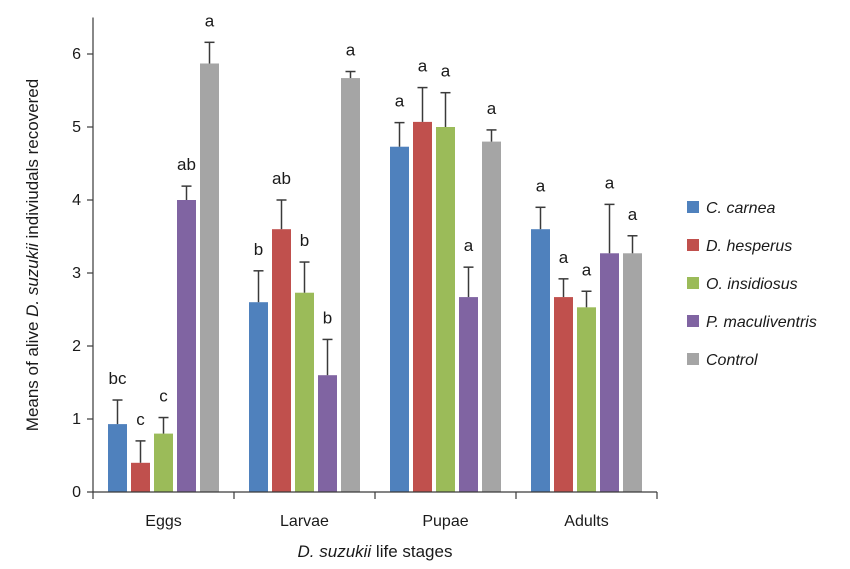  I want to click on legend-label-0: C. carnea, so click(740, 208).